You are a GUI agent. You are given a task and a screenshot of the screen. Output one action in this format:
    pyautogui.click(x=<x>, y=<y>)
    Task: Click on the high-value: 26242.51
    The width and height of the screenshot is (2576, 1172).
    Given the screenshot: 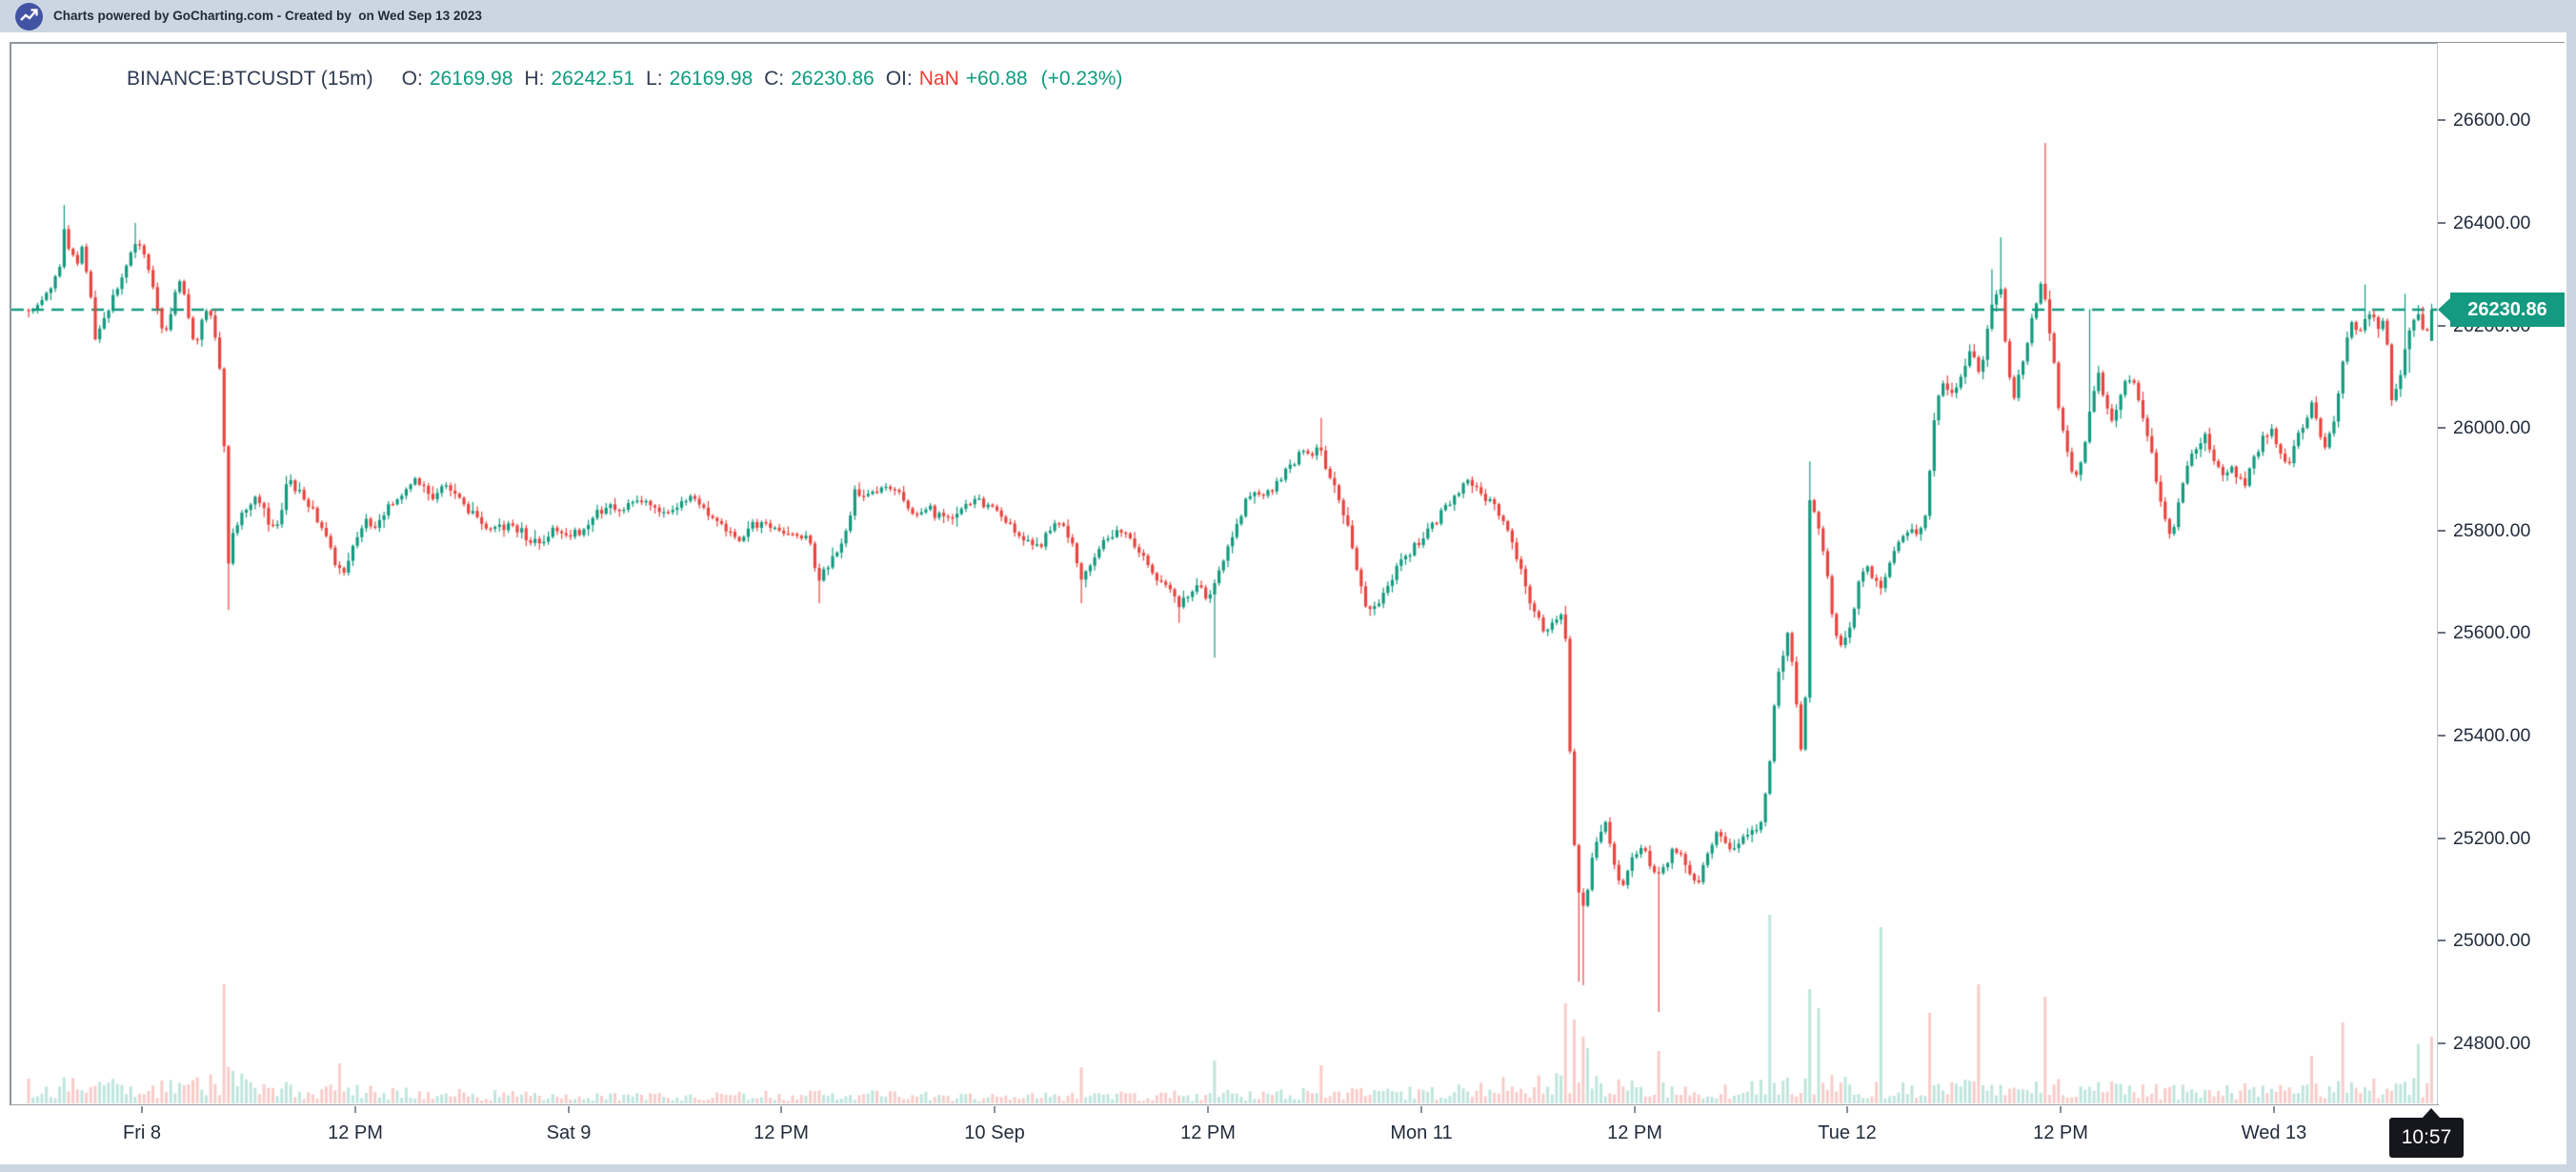 What is the action you would take?
    pyautogui.click(x=593, y=79)
    